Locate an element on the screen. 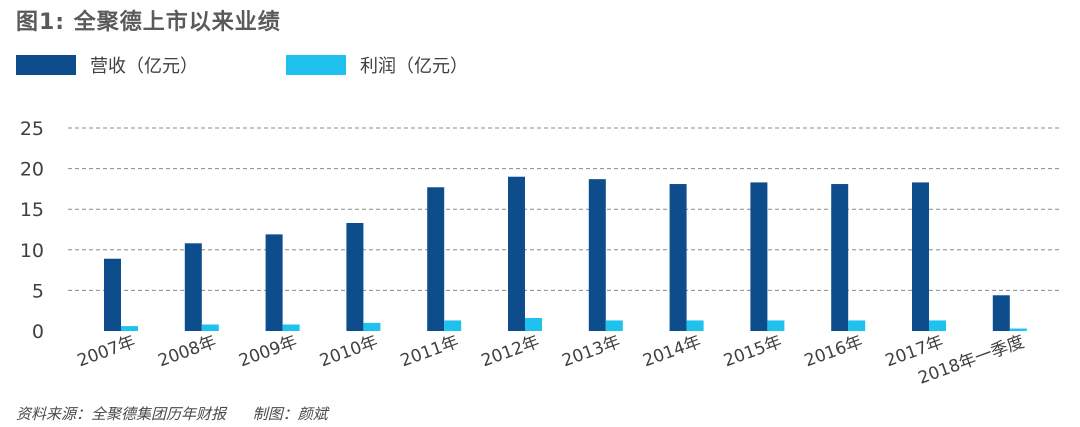 The height and width of the screenshot is (427, 1080). legend: 营收（亿元） 利润（亿元） is located at coordinates (316, 65).